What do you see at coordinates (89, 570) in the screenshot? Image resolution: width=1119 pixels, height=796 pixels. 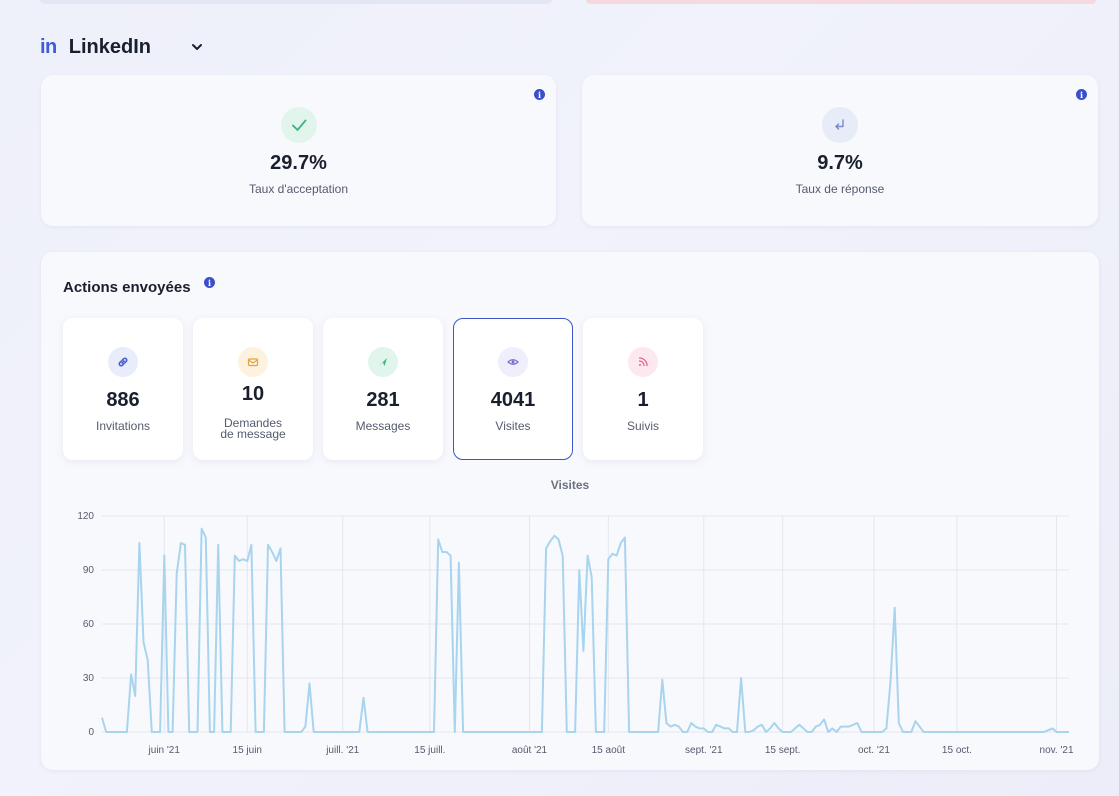 I see `y-tick-label: 90` at bounding box center [89, 570].